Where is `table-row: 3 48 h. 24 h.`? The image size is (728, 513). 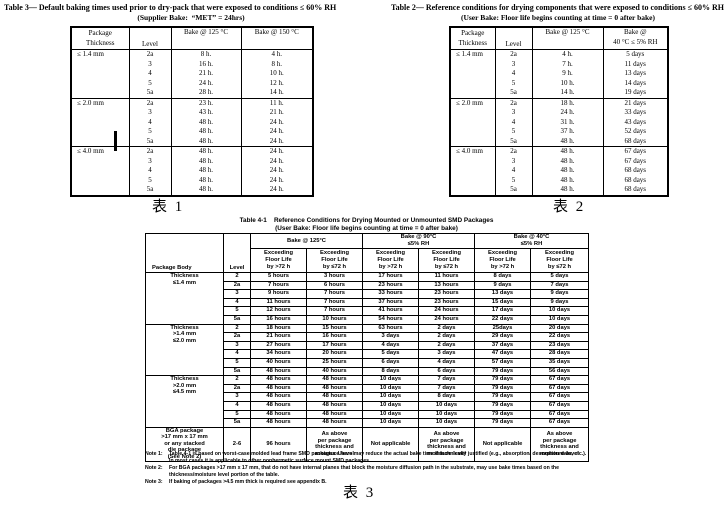 table-row: 3 48 h. 24 h. is located at coordinates (192, 161).